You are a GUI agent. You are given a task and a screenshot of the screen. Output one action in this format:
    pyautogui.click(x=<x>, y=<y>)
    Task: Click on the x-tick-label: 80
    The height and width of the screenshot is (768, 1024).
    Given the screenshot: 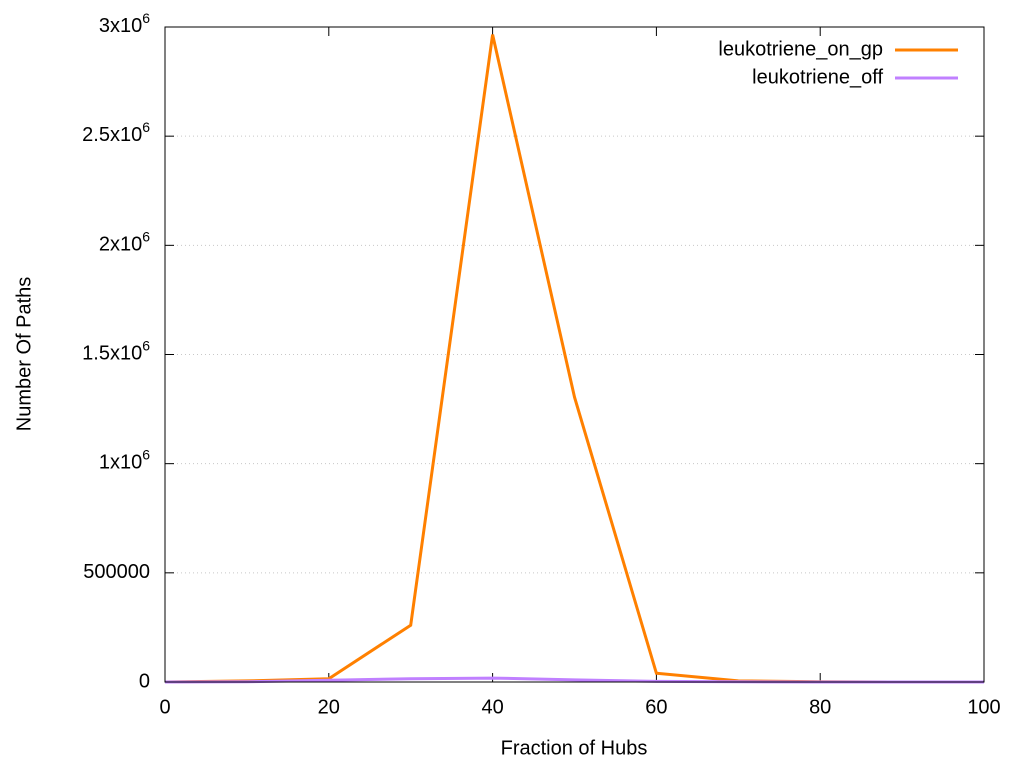 What is the action you would take?
    pyautogui.click(x=820, y=707)
    